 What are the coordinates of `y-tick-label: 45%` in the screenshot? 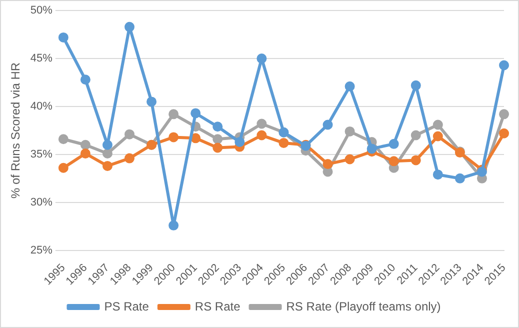 It's located at (41, 58).